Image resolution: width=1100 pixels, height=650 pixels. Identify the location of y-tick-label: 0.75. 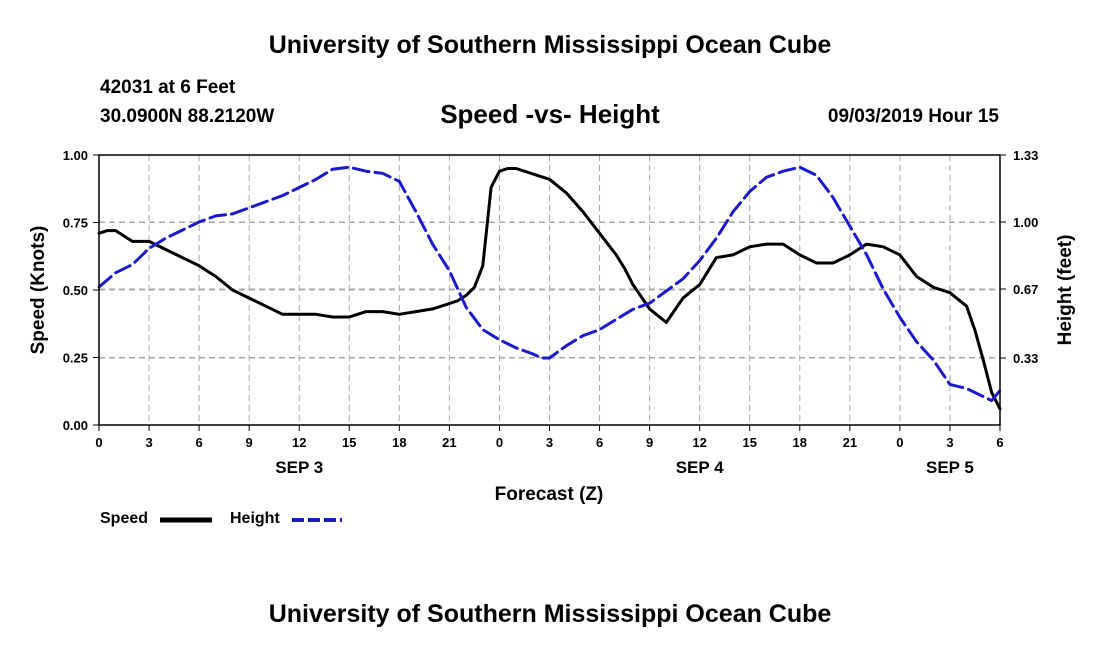
(75, 223).